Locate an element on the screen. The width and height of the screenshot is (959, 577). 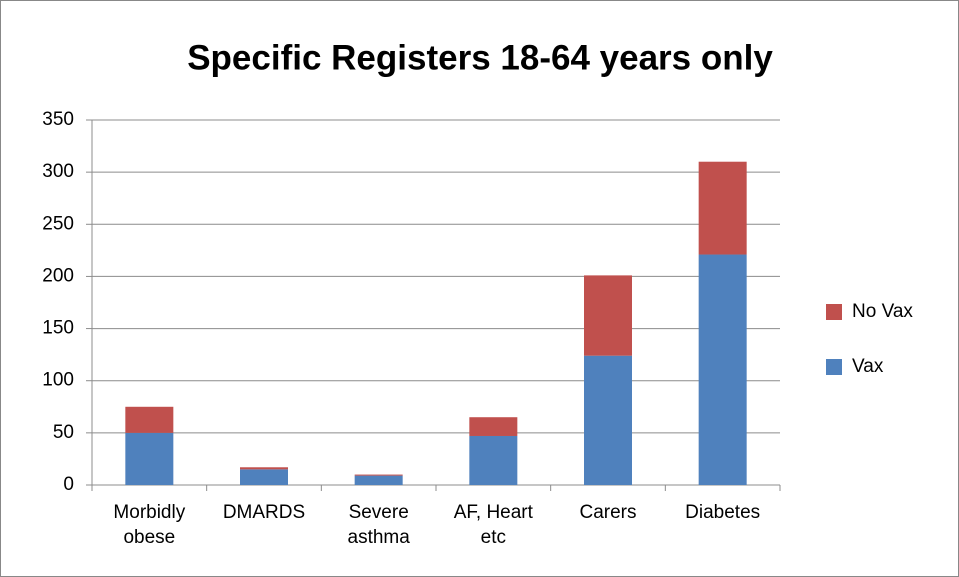
y-tick-label: 250 is located at coordinates (58, 223).